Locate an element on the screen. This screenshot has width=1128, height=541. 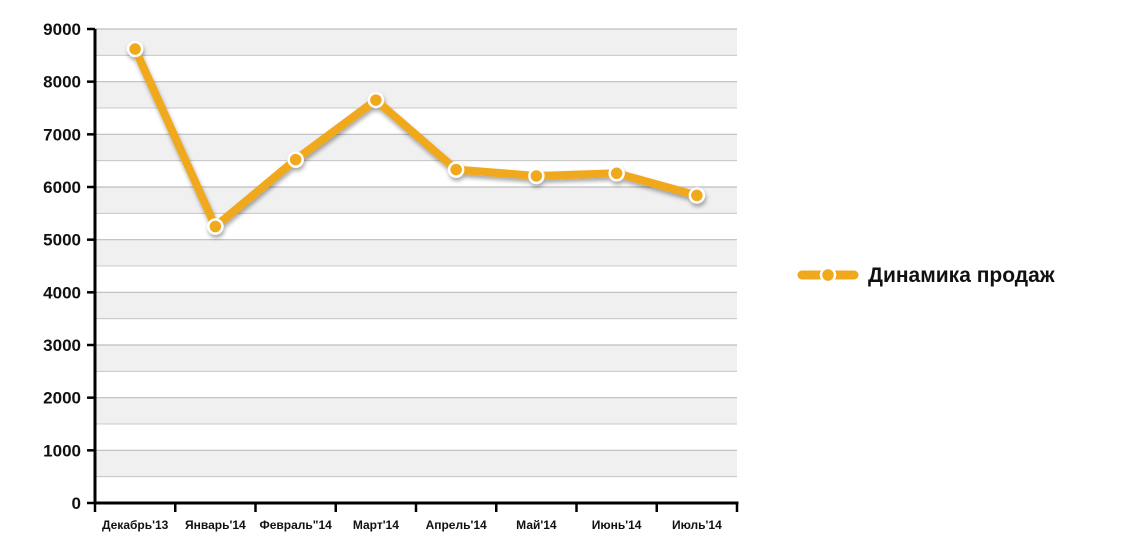
y-tick-label: 5000 is located at coordinates (62, 240).